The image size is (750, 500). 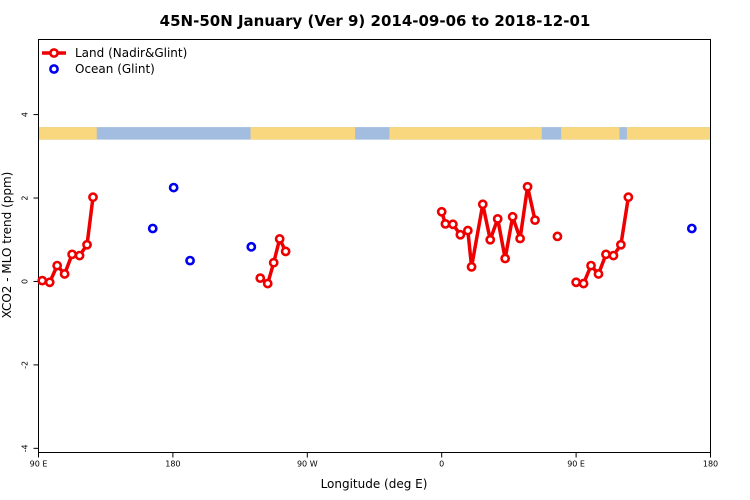 I want to click on y-axis-label: XCO2 - MLO trend (ppm), so click(x=7, y=245).